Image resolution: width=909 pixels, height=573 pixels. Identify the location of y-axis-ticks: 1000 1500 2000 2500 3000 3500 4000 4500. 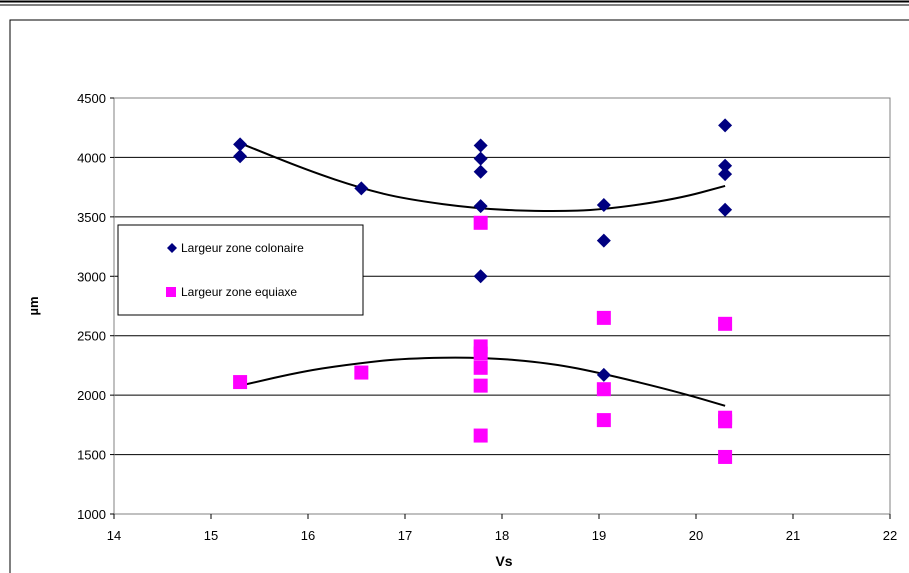
(95, 306).